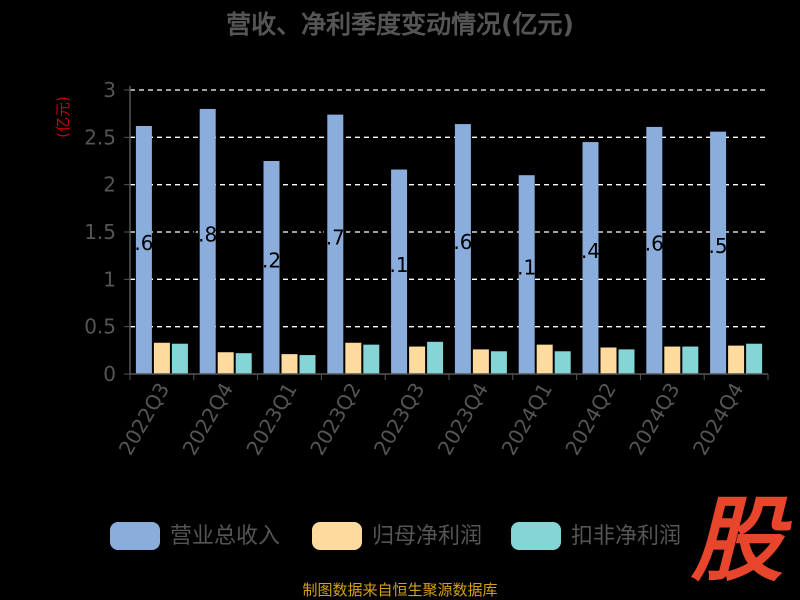 The width and height of the screenshot is (800, 600). What do you see at coordinates (243, 363) in the screenshot?
I see `bar-series-3-2022Q4` at bounding box center [243, 363].